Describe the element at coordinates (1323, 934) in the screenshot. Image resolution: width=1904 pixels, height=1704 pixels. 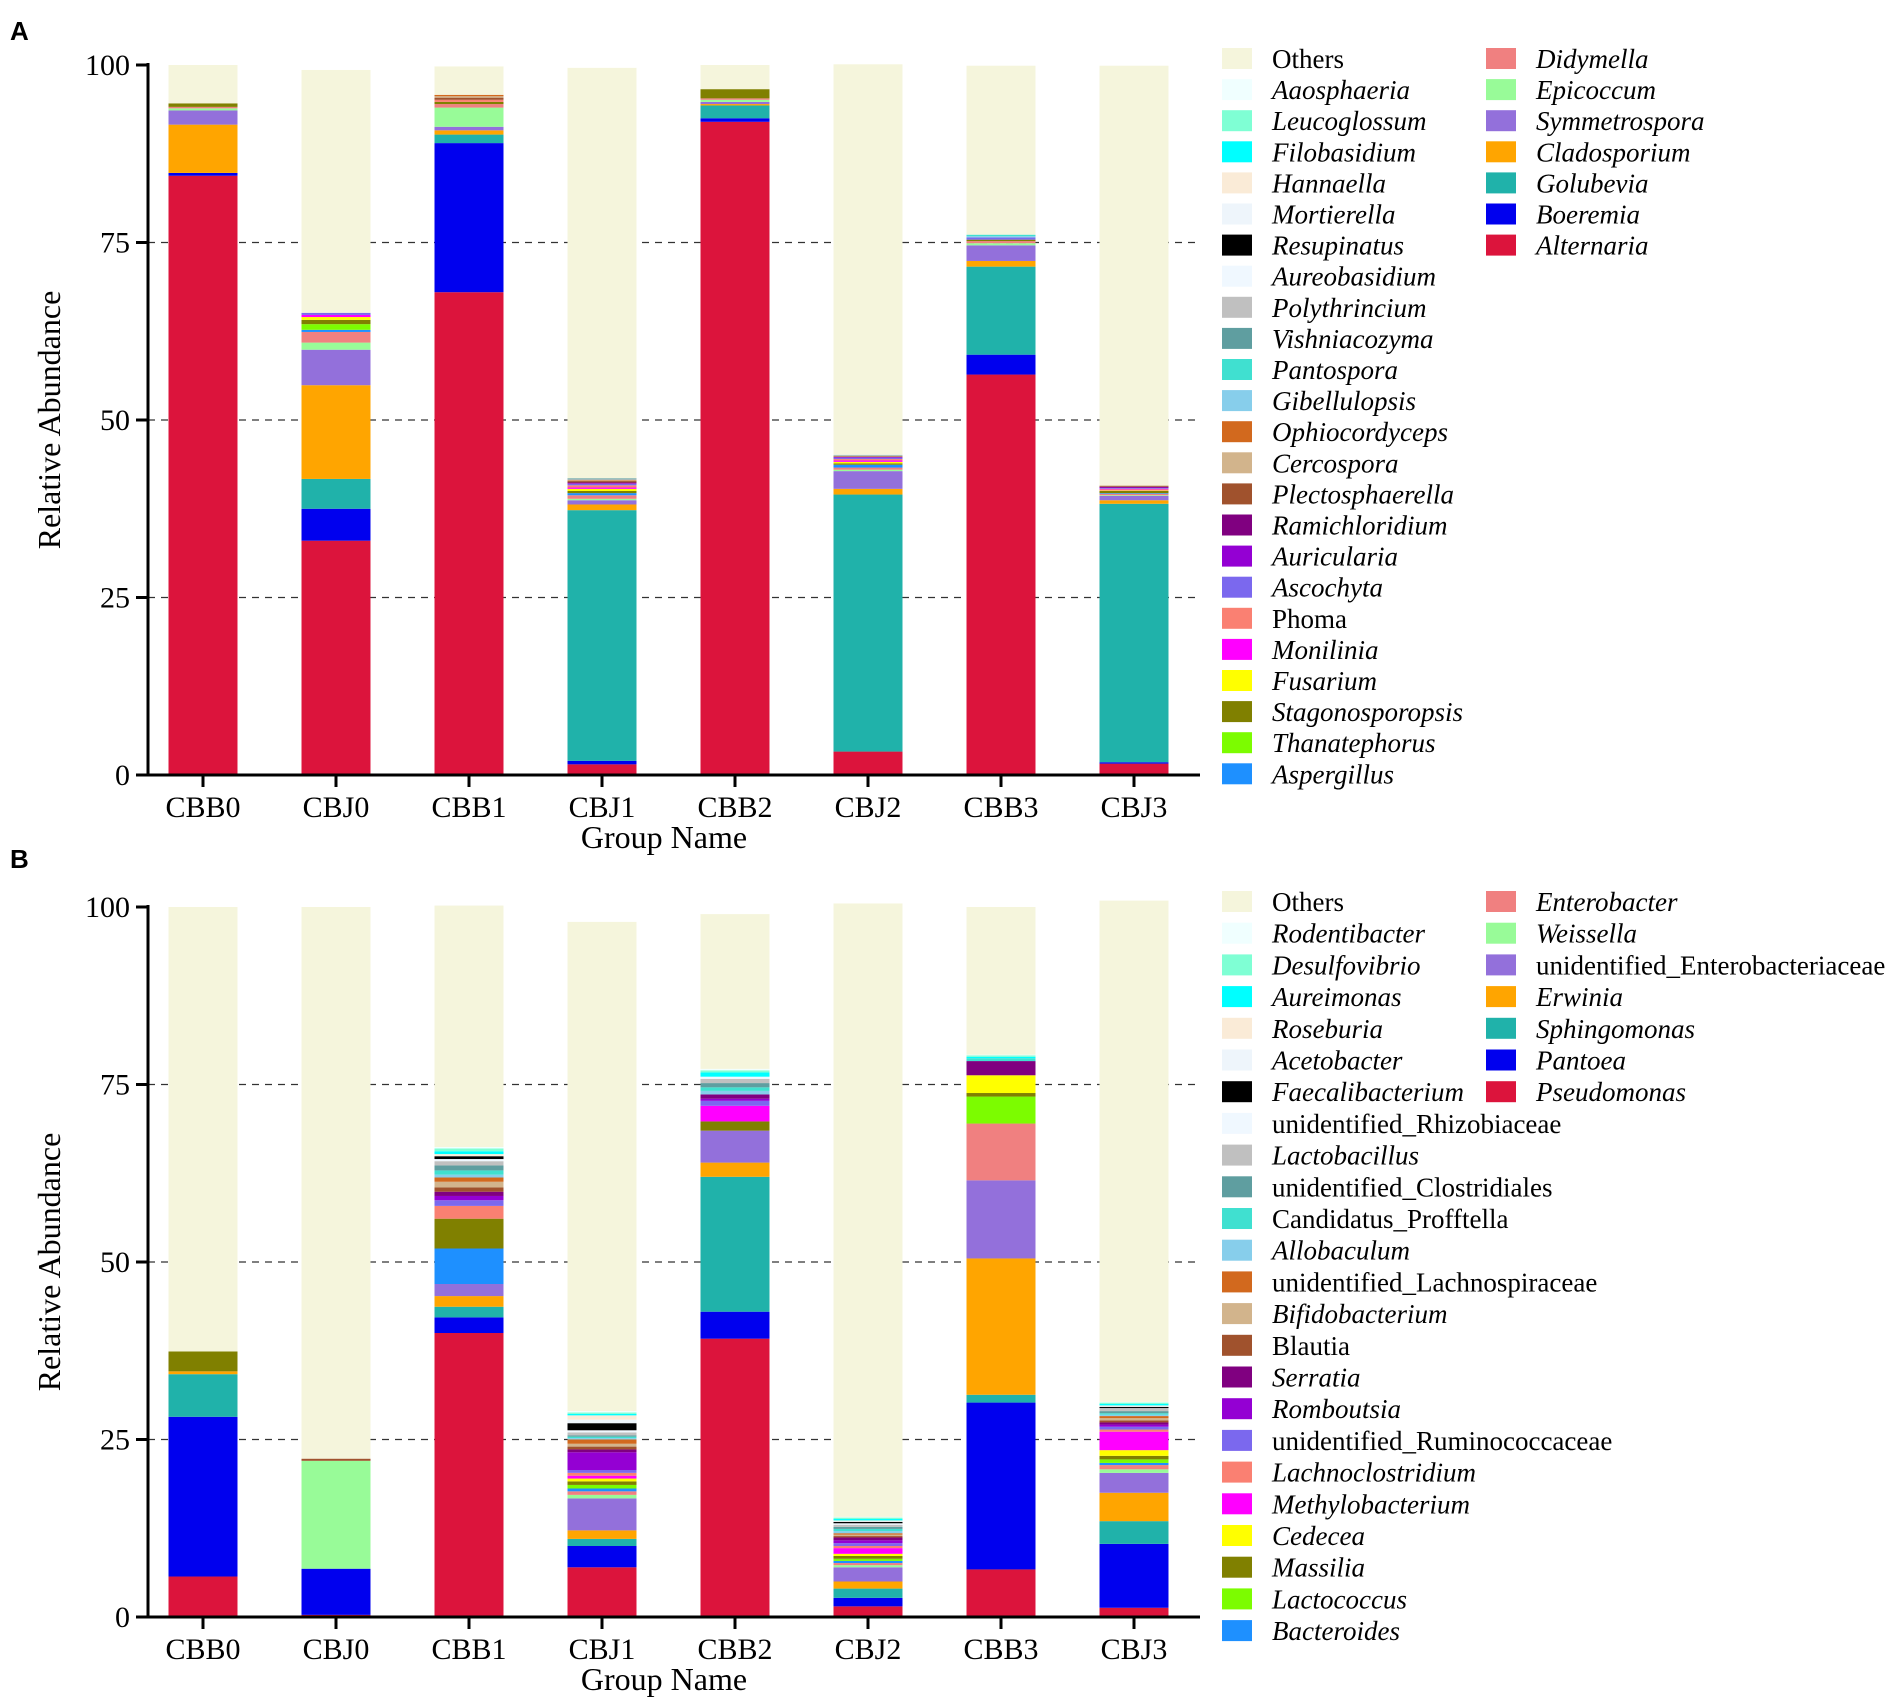
I see `legend-item: Rodentibacter` at that location.